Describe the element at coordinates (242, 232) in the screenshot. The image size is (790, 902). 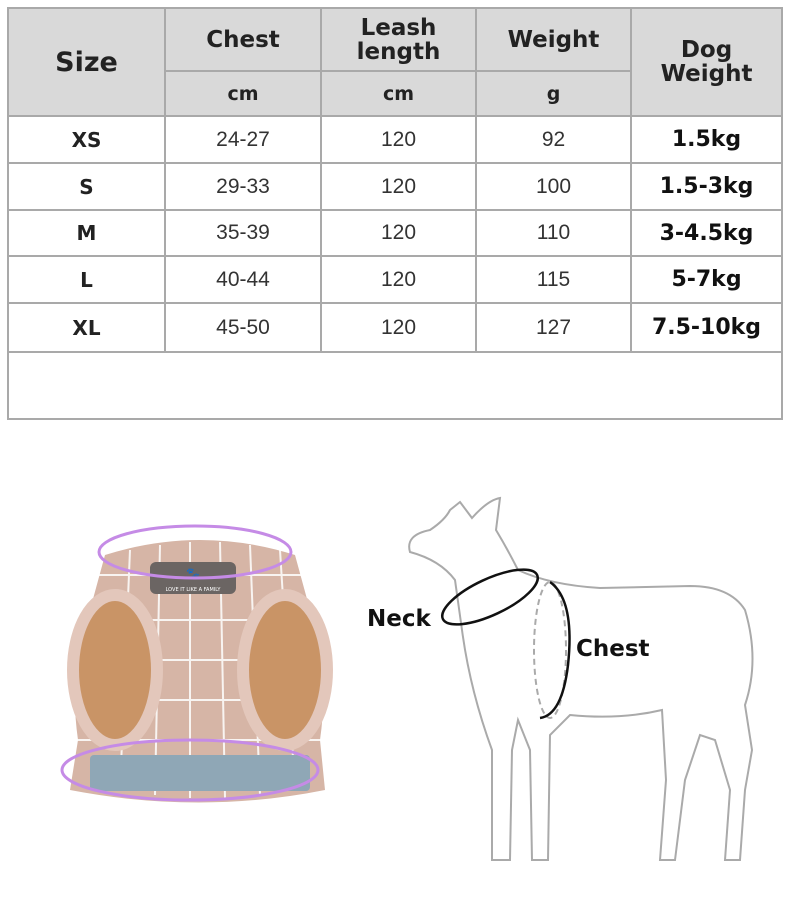
I see `cell-chest: 35-39` at that location.